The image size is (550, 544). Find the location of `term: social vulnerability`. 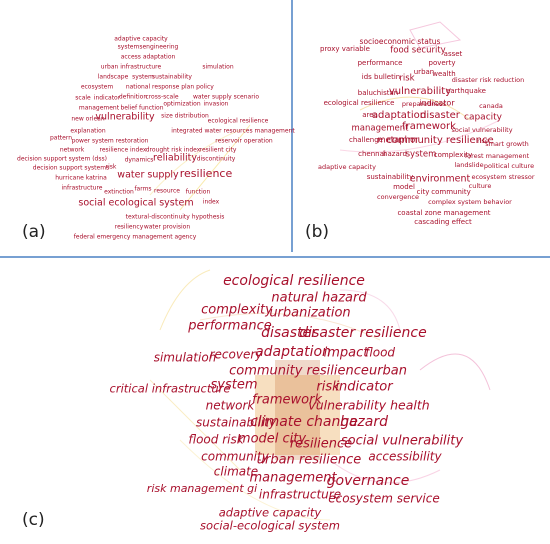

term: social vulnerability is located at coordinates (402, 441).